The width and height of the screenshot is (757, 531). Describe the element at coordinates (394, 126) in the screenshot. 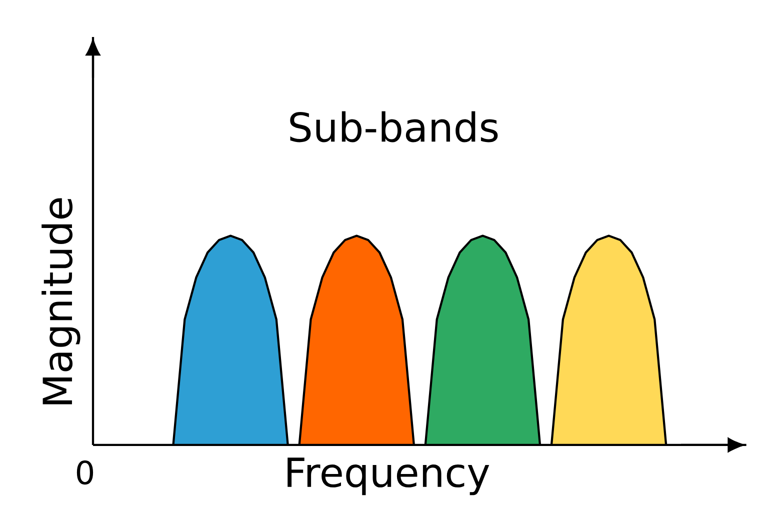

I see `chart-title: Sub-bands` at that location.